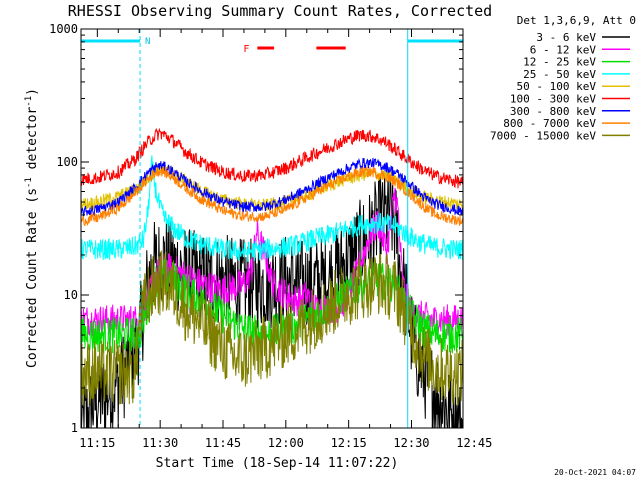  What do you see at coordinates (559, 74) in the screenshot?
I see `legend-label-3: 25 - 50 keV` at bounding box center [559, 74].